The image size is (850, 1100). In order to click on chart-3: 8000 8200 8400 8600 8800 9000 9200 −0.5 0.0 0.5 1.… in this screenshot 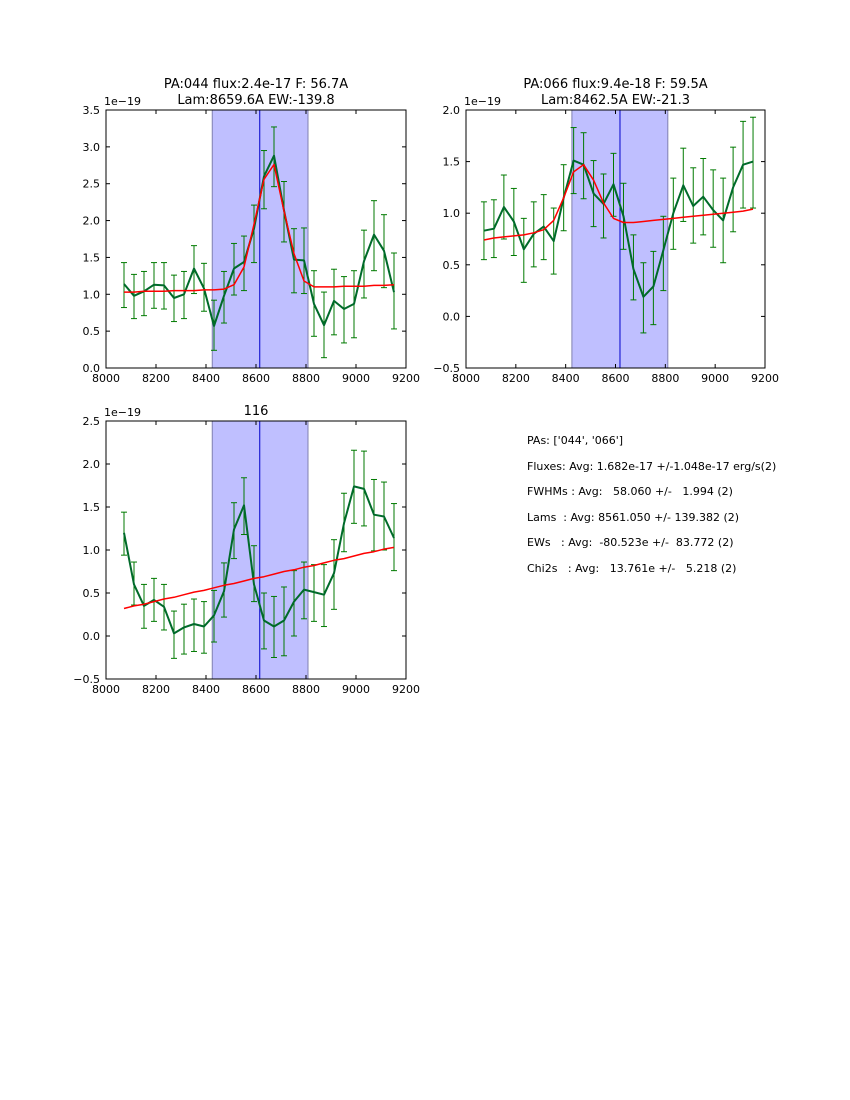, I will do `click(246, 550)`.